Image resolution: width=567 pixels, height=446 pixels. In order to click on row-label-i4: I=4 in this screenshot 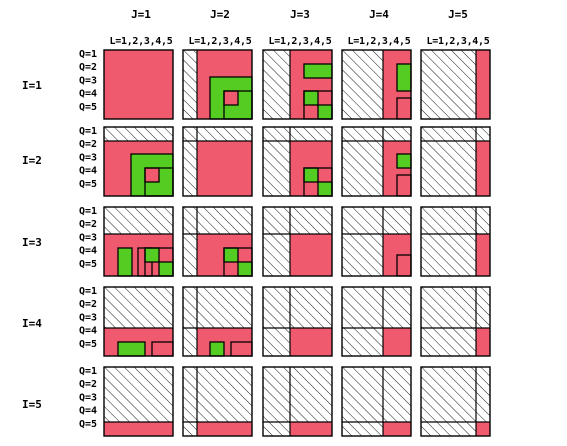, I will do `click(32, 323)`.